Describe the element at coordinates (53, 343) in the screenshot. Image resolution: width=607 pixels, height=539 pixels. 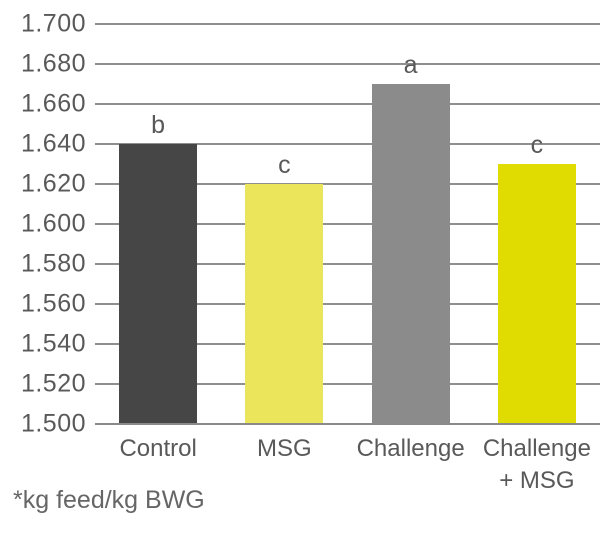
I see `y-tick-label: 1.540` at that location.